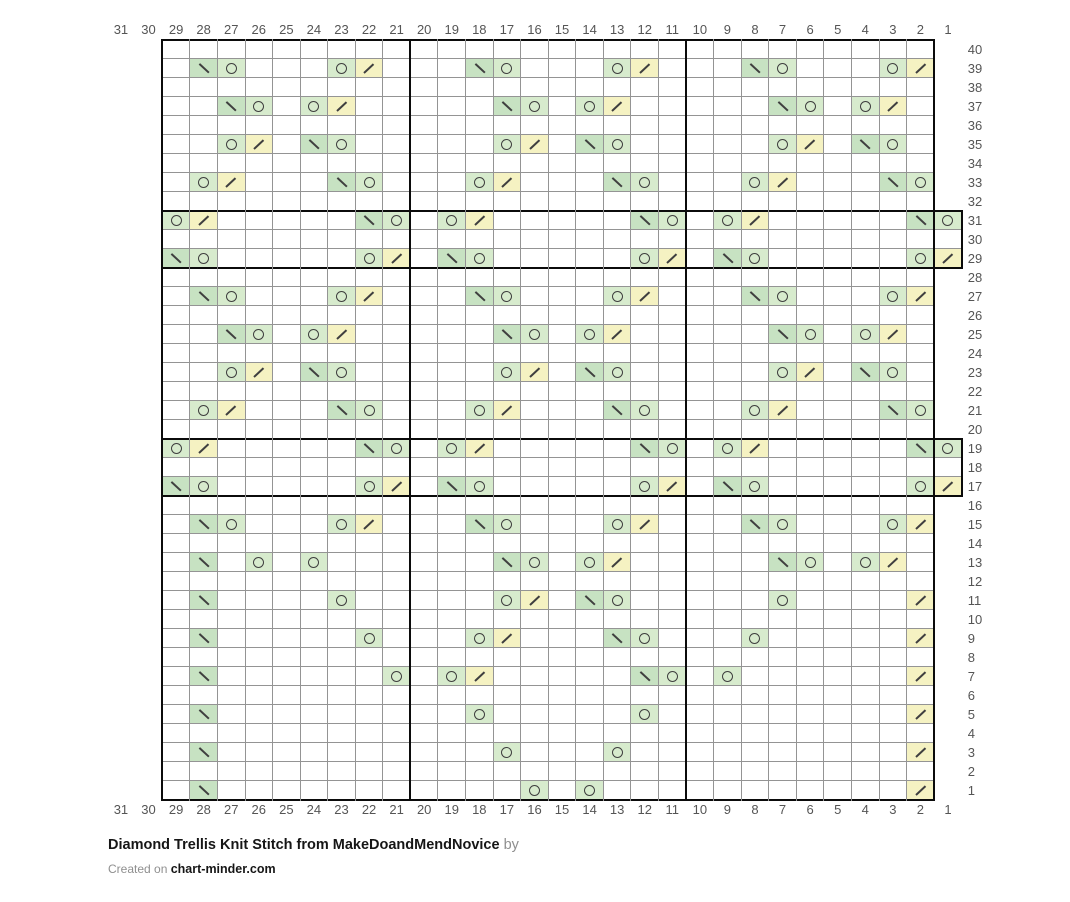 The height and width of the screenshot is (902, 1070). I want to click on col-label-top: 30, so click(148, 29).